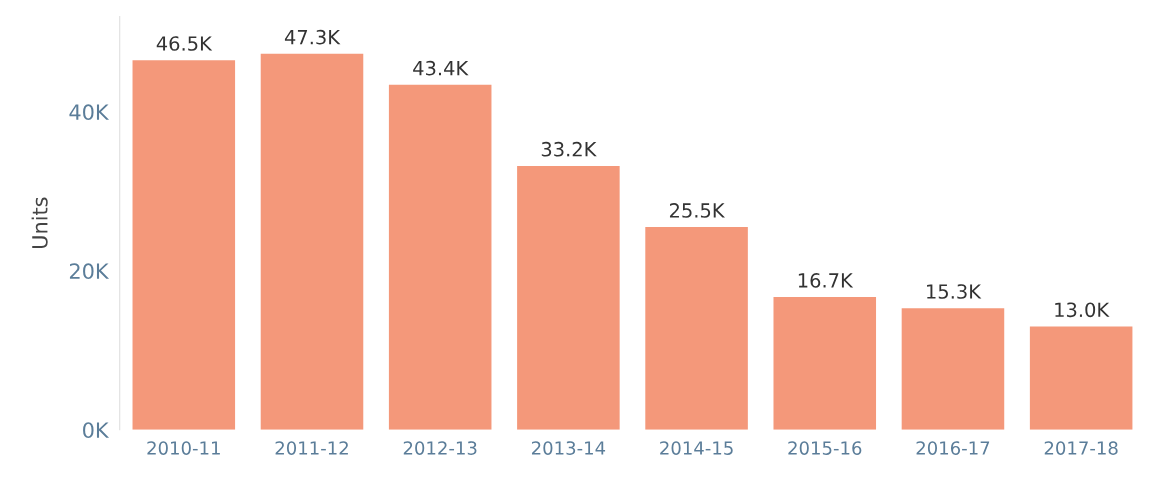 The height and width of the screenshot is (484, 1151). I want to click on y-tick-label: 40K, so click(89, 112).